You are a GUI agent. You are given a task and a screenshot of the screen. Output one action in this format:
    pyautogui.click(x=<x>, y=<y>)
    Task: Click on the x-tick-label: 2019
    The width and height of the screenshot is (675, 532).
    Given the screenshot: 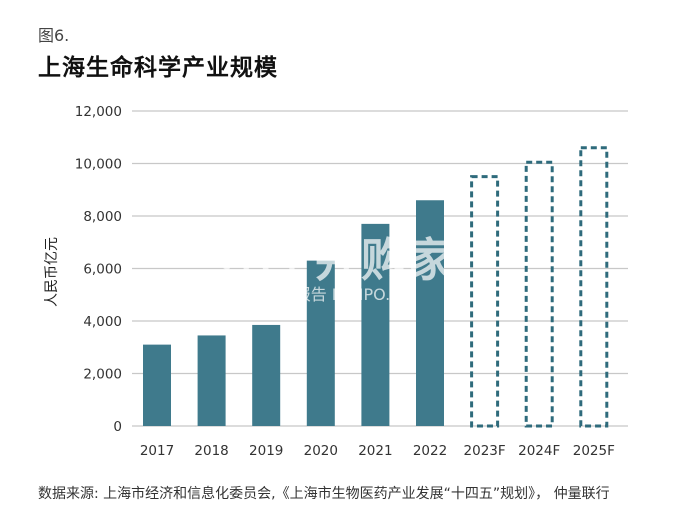 What is the action you would take?
    pyautogui.click(x=266, y=451)
    